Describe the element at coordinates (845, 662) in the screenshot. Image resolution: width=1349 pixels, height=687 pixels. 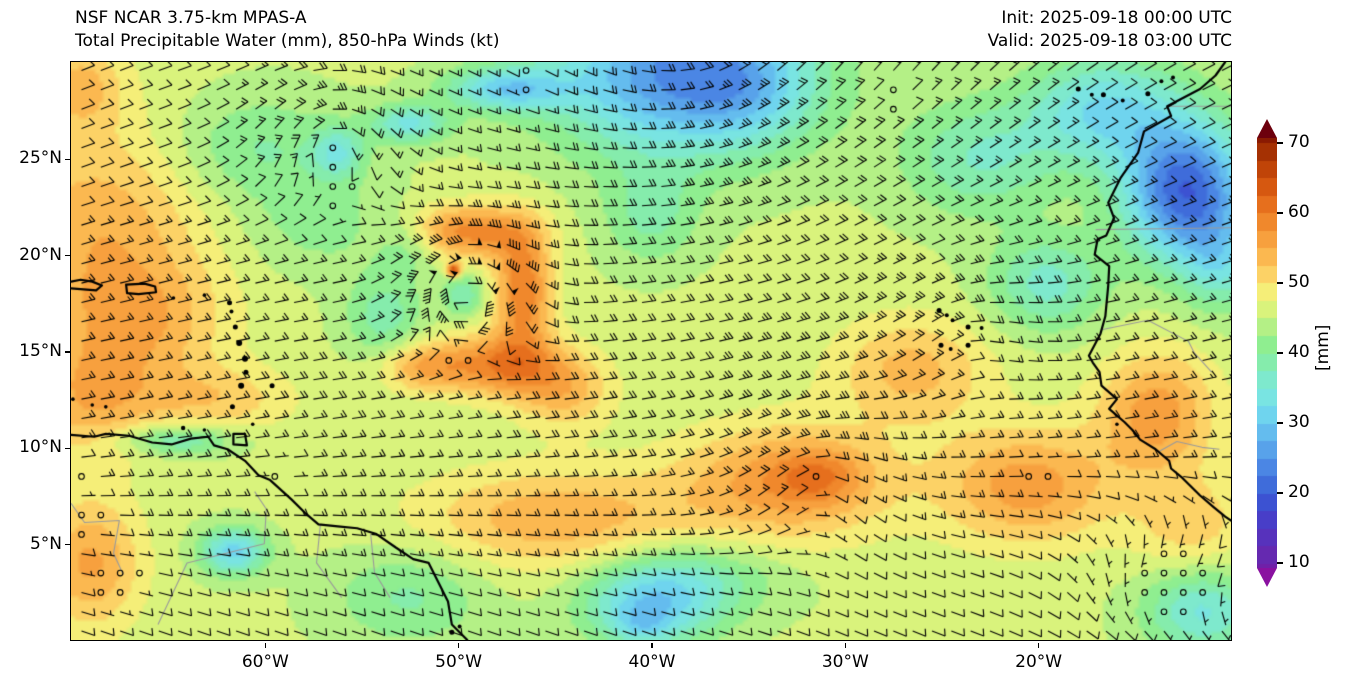
I see `x-tick-label: 30°W` at that location.